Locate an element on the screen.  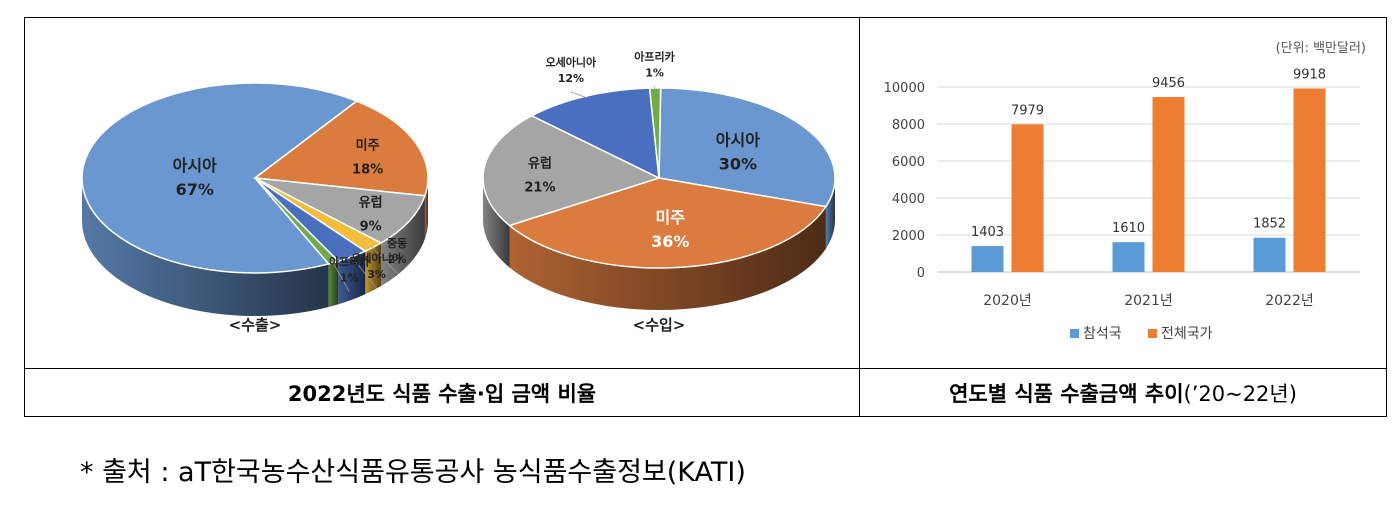
bar-value-label: 7979 is located at coordinates (1027, 110).